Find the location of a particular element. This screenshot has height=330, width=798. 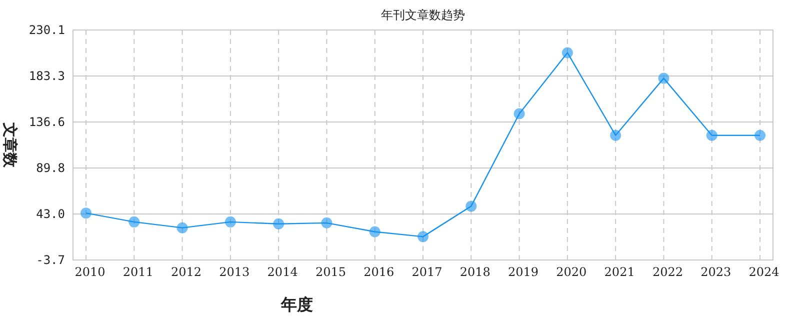

y-axis-title: 文章数 is located at coordinates (10, 145).